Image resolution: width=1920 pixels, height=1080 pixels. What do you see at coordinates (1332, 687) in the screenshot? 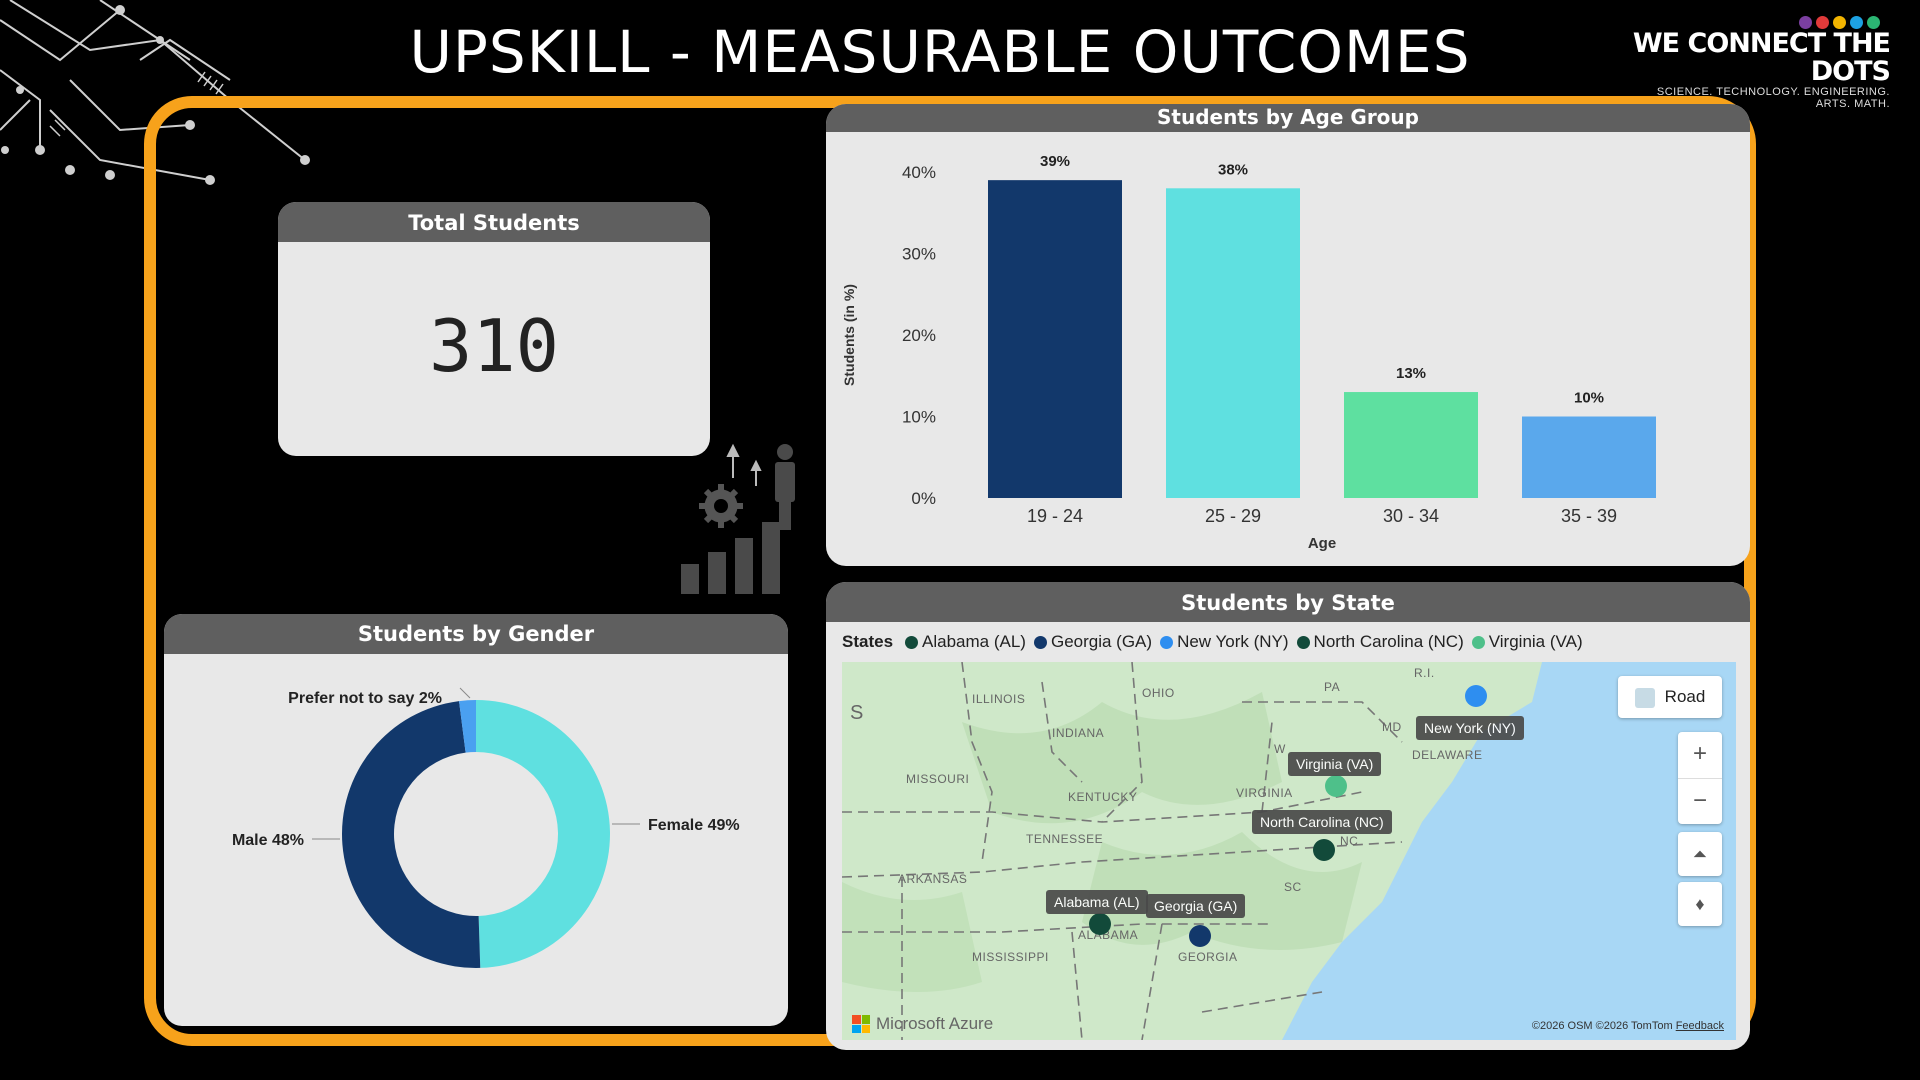
I see `map-label-pa: PA` at bounding box center [1332, 687].